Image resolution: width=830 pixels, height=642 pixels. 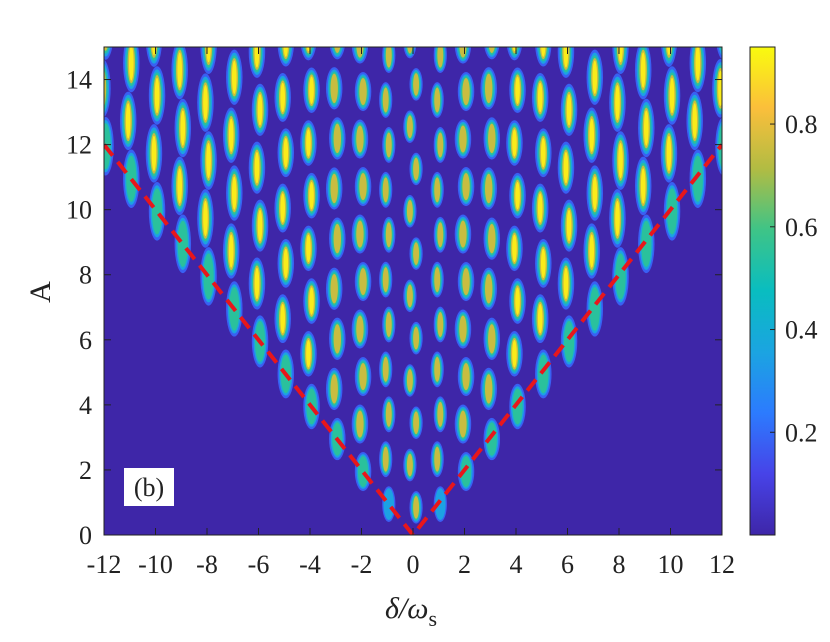 What do you see at coordinates (464, 564) in the screenshot?
I see `x-tick-label: 2` at bounding box center [464, 564].